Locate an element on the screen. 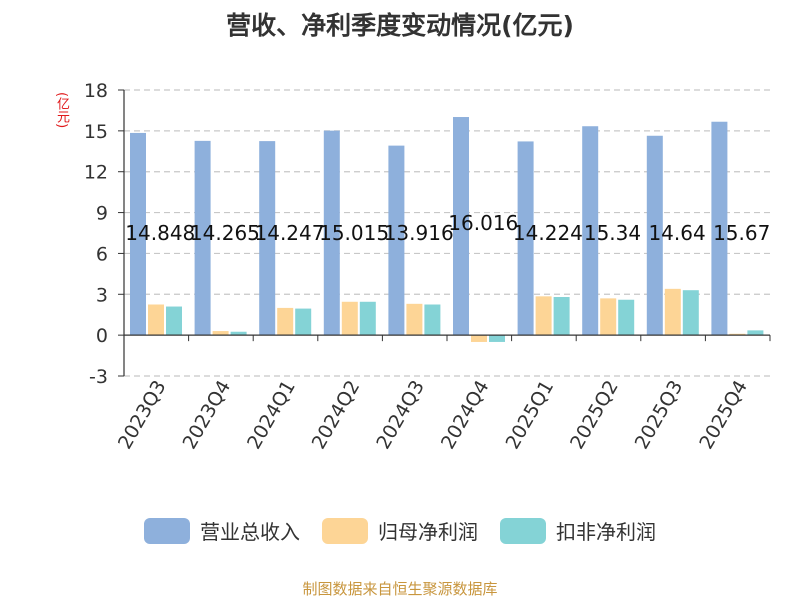 This screenshot has width=800, height=600. data-label: 14.265 is located at coordinates (225, 233).